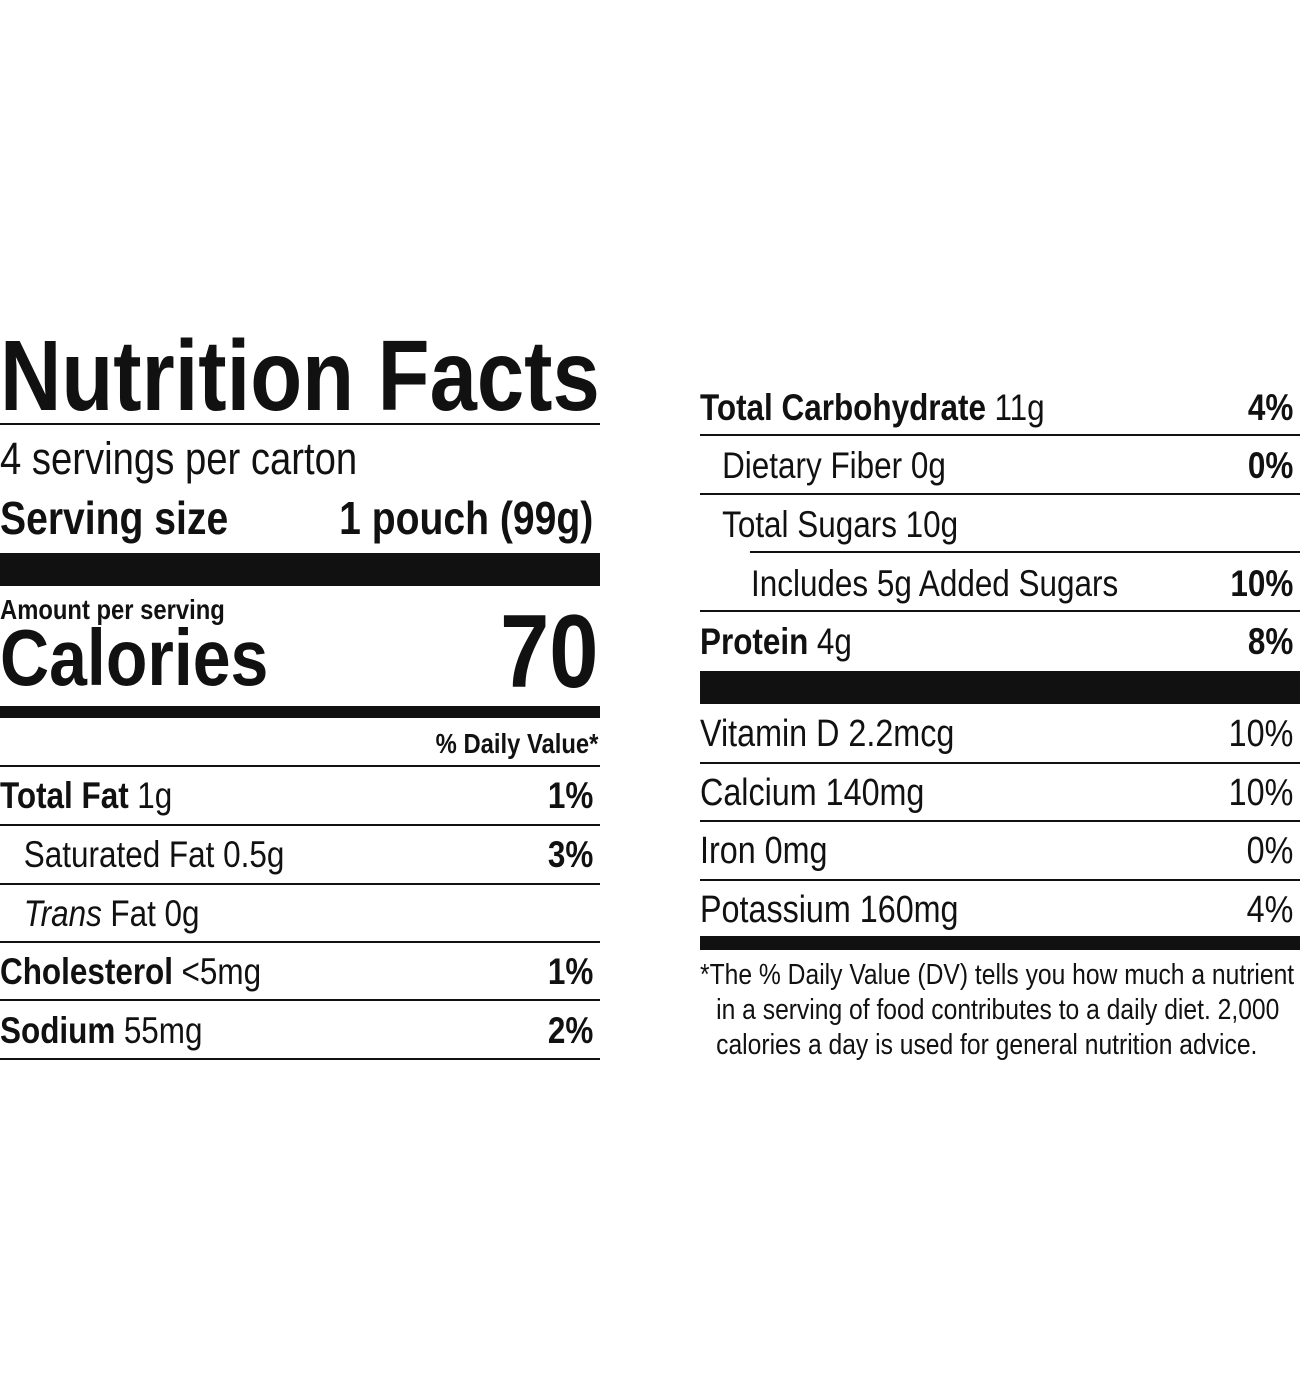 Image resolution: width=1300 pixels, height=1400 pixels. I want to click on nutrient-name: Cholesterol, so click(87, 971).